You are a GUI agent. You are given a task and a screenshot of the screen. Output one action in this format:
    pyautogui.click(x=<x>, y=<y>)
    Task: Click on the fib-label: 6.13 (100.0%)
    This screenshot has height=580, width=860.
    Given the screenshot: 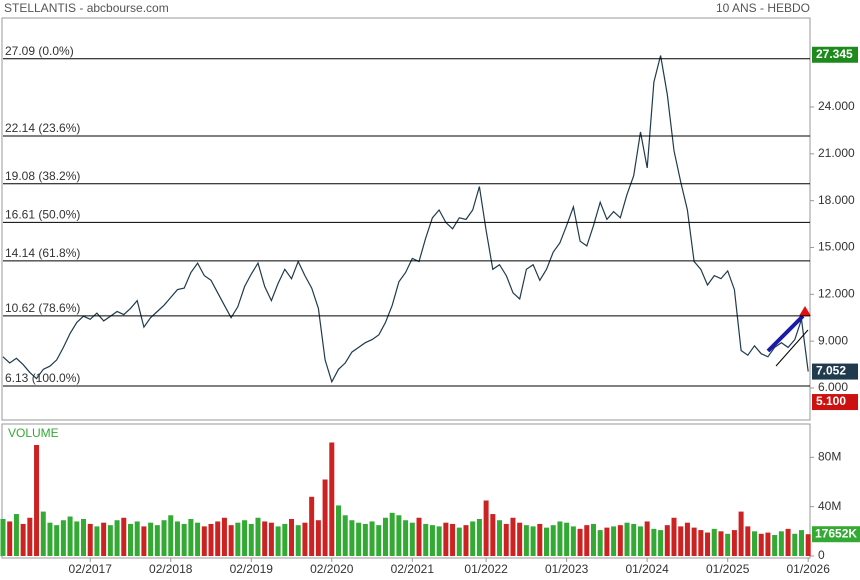 What is the action you would take?
    pyautogui.click(x=42, y=378)
    